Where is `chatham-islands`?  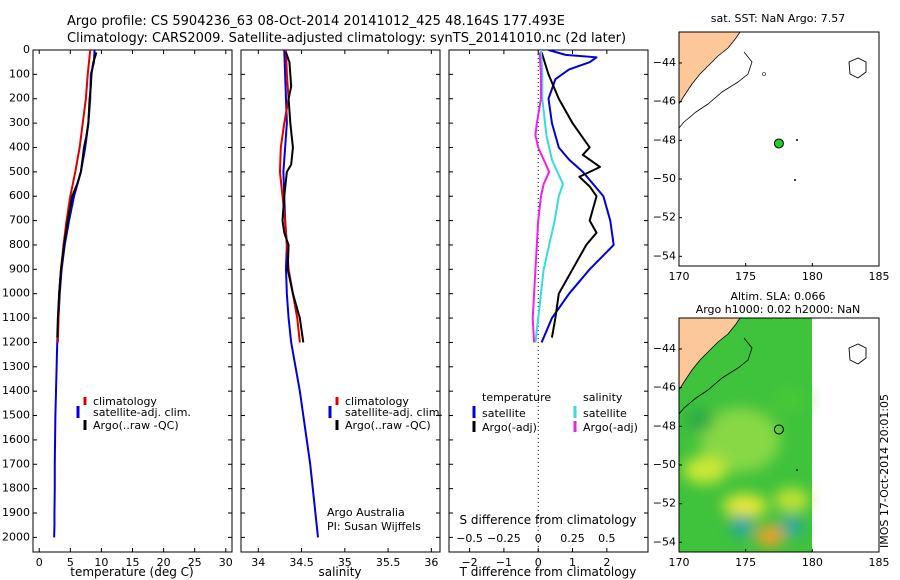
chatham-islands is located at coordinates (857, 68).